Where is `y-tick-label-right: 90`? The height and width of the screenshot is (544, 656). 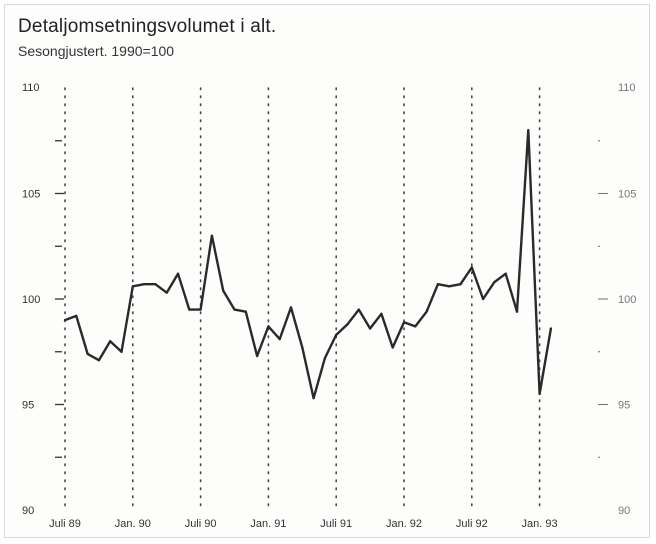 y-tick-label-right: 90 is located at coordinates (624, 511).